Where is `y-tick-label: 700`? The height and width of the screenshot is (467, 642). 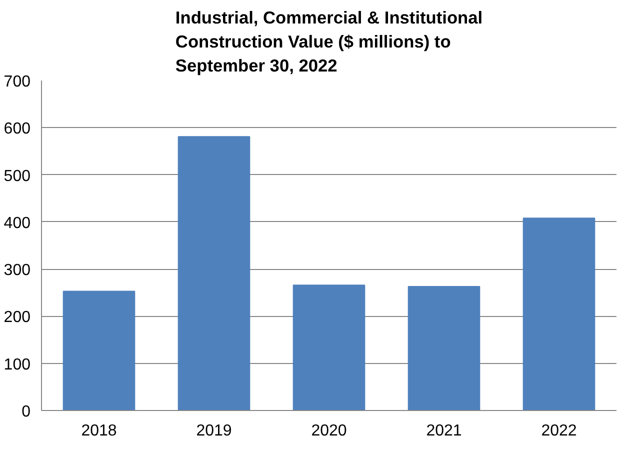 y-tick-label: 700 is located at coordinates (17, 82).